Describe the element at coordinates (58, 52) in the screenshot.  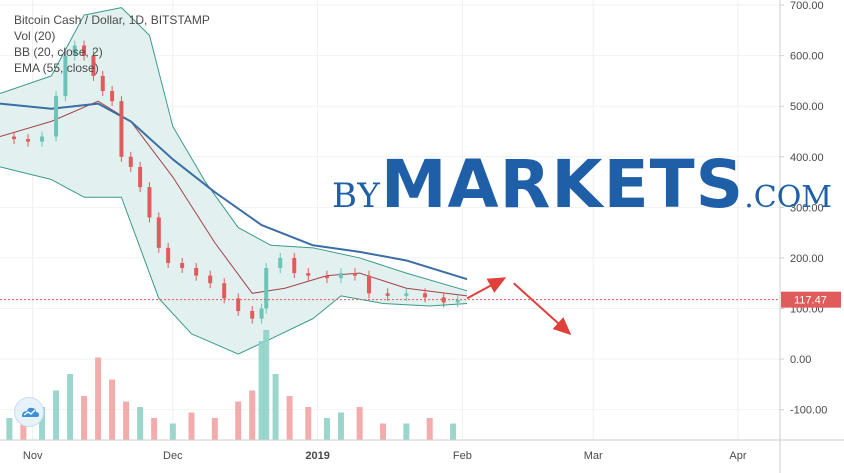
I see `legend-bollinger: BB (20, close, 2)` at that location.